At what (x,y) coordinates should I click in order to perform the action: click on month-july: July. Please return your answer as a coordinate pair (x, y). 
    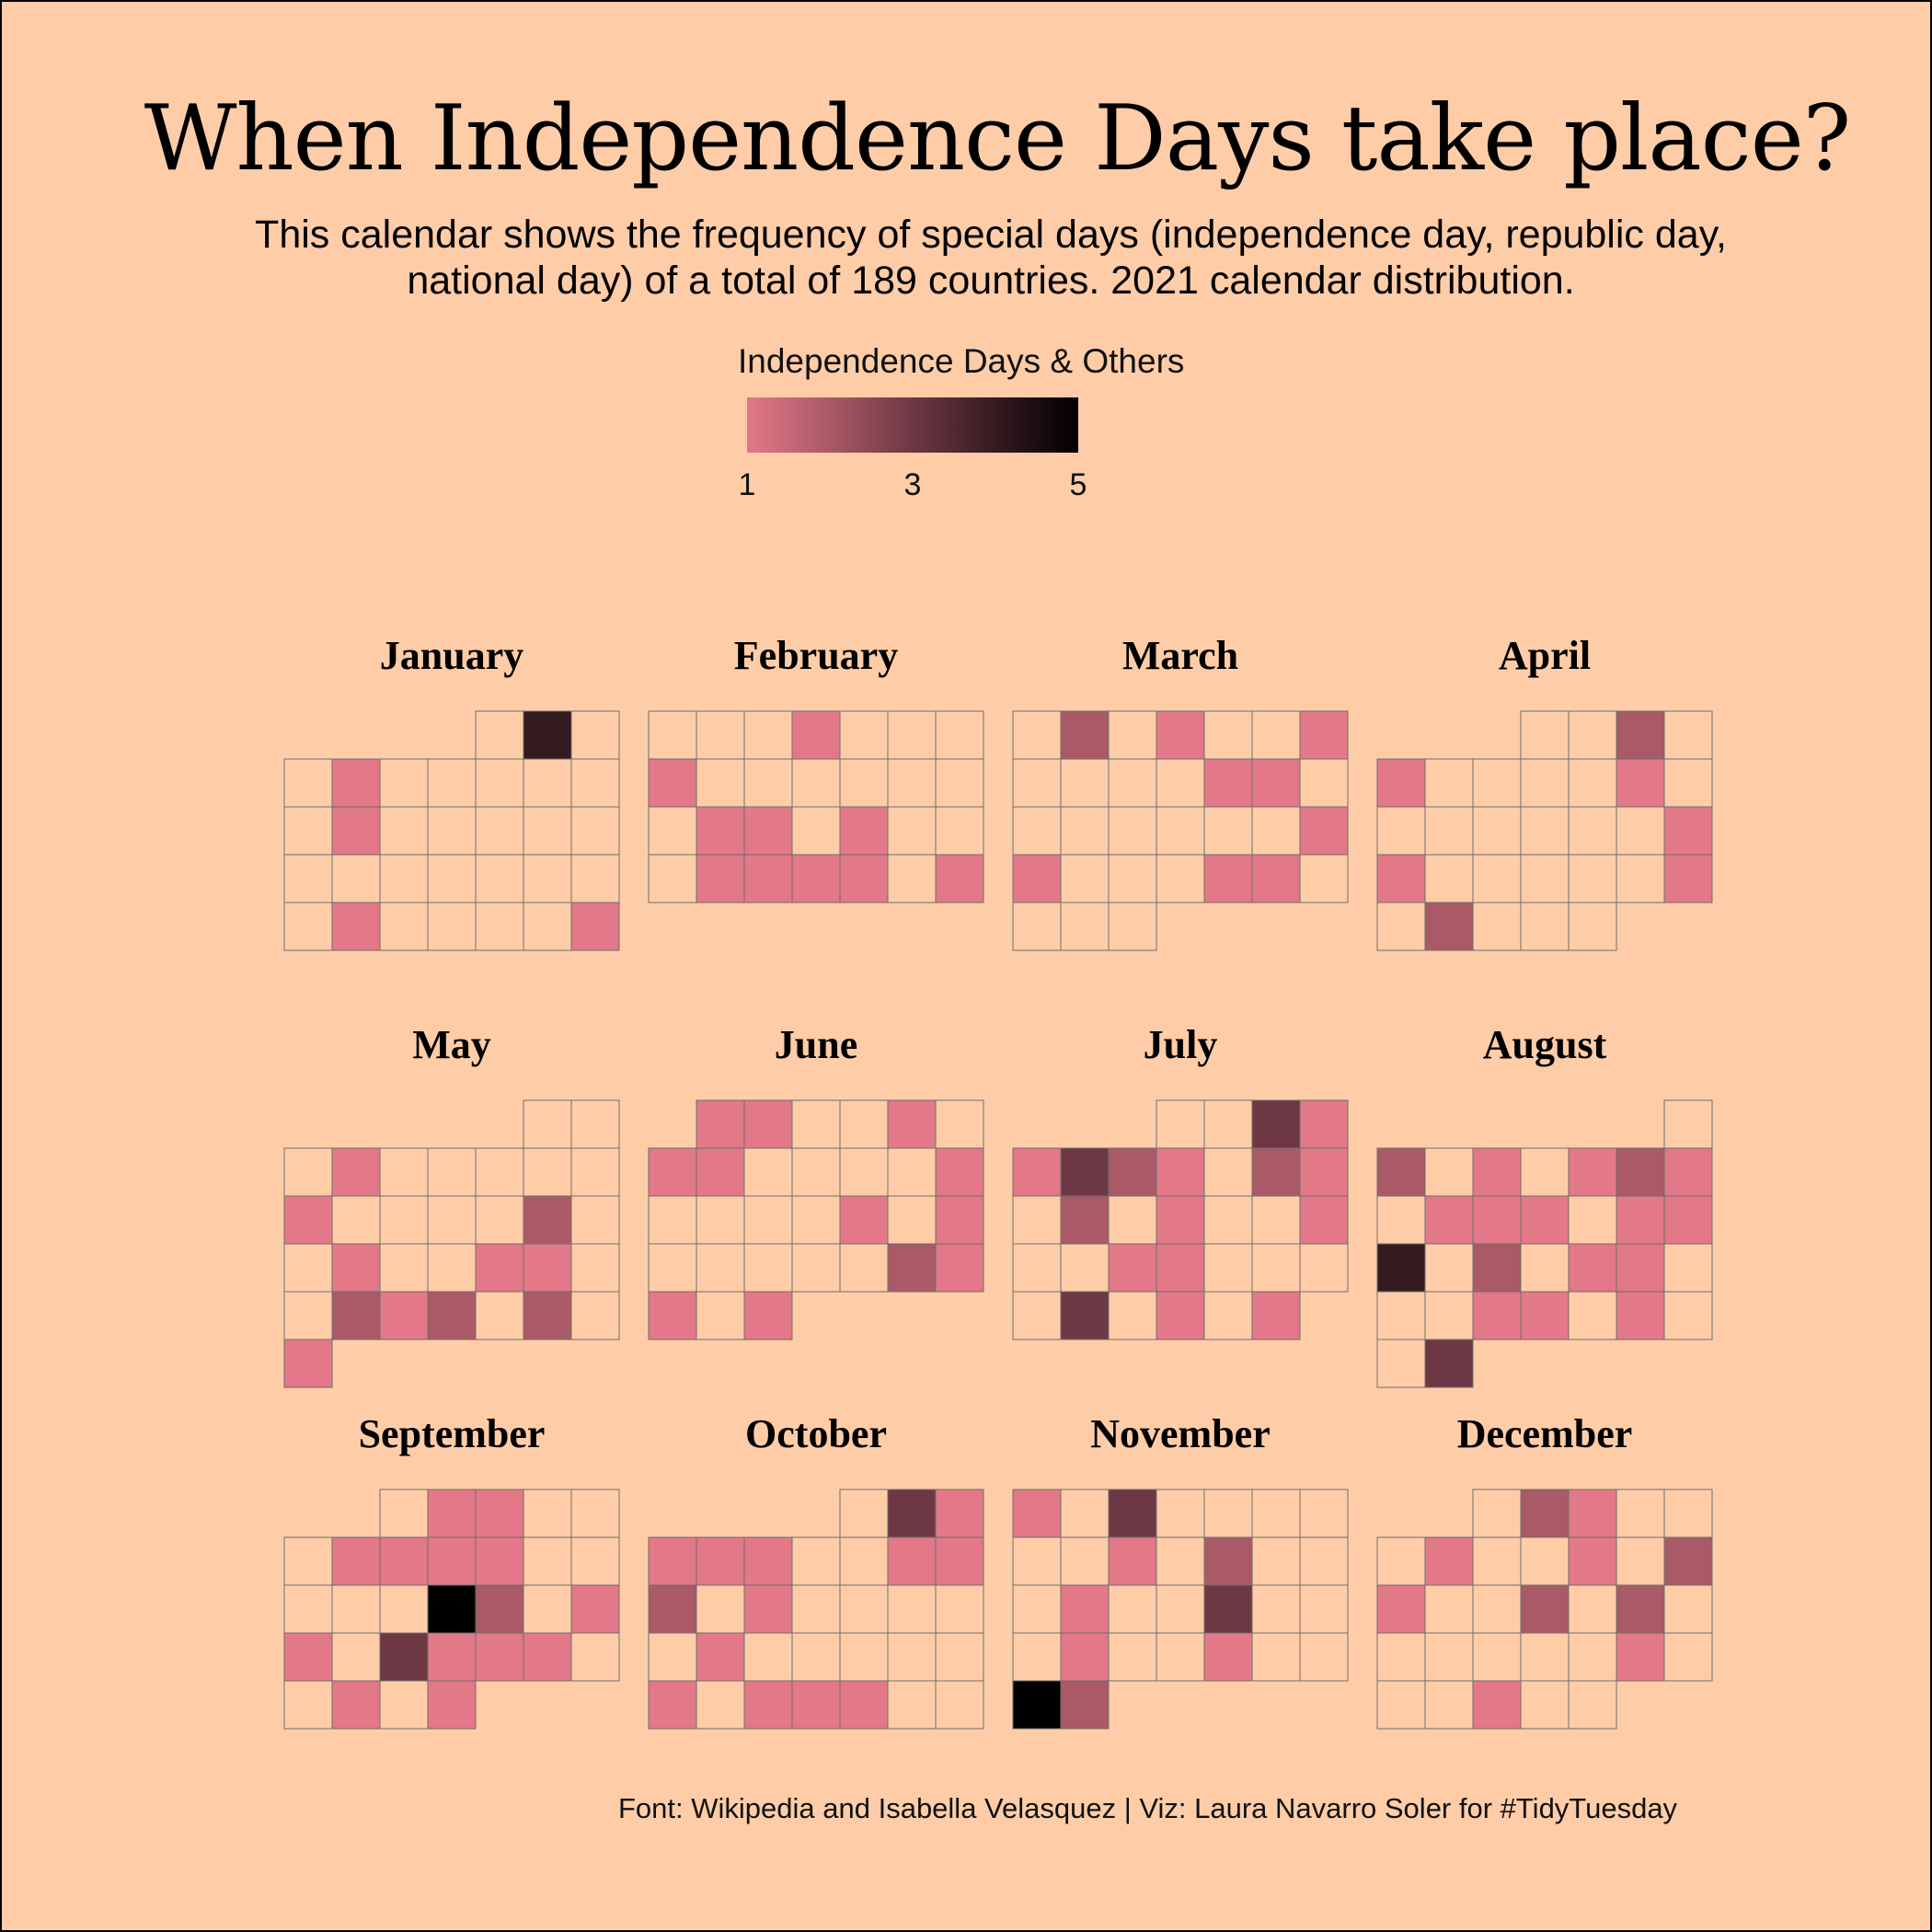
    Looking at the image, I should click on (1180, 1181).